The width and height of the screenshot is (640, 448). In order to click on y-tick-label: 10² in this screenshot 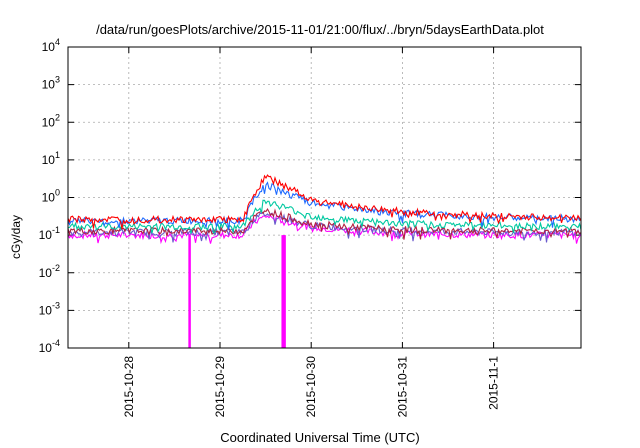, I will do `click(51, 120)`.